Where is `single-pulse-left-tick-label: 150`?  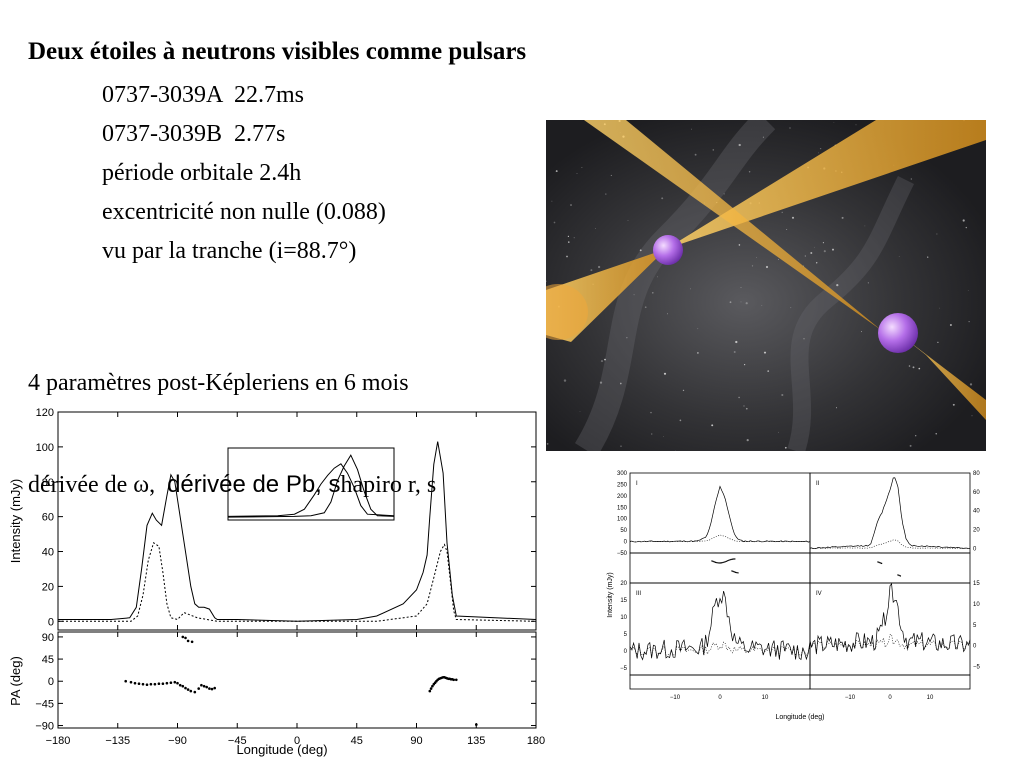 single-pulse-left-tick-label: 150 is located at coordinates (622, 508).